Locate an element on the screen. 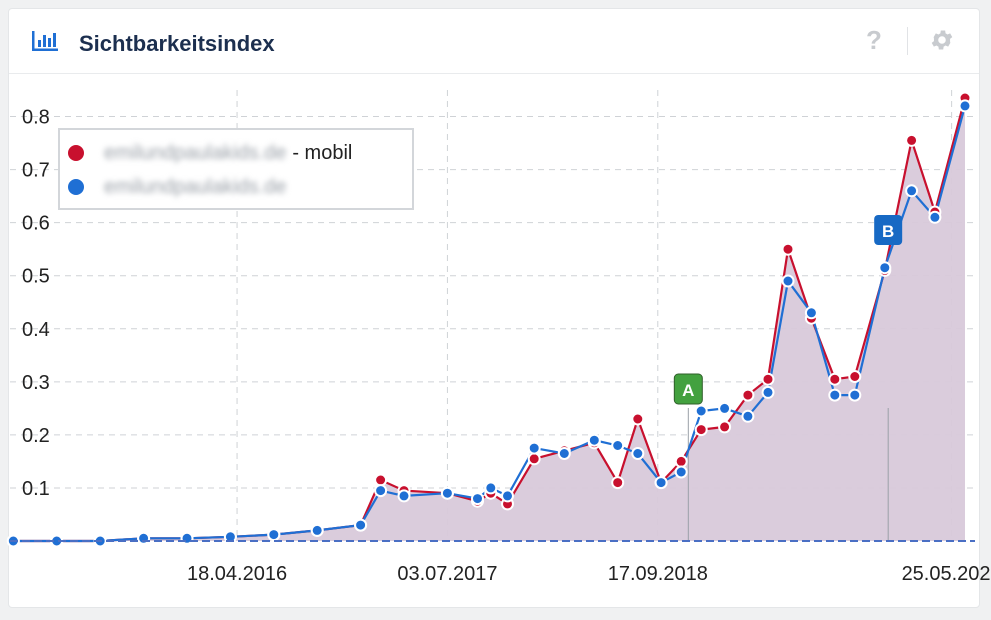 The height and width of the screenshot is (620, 991). event-marker-b is located at coordinates (888, 230).